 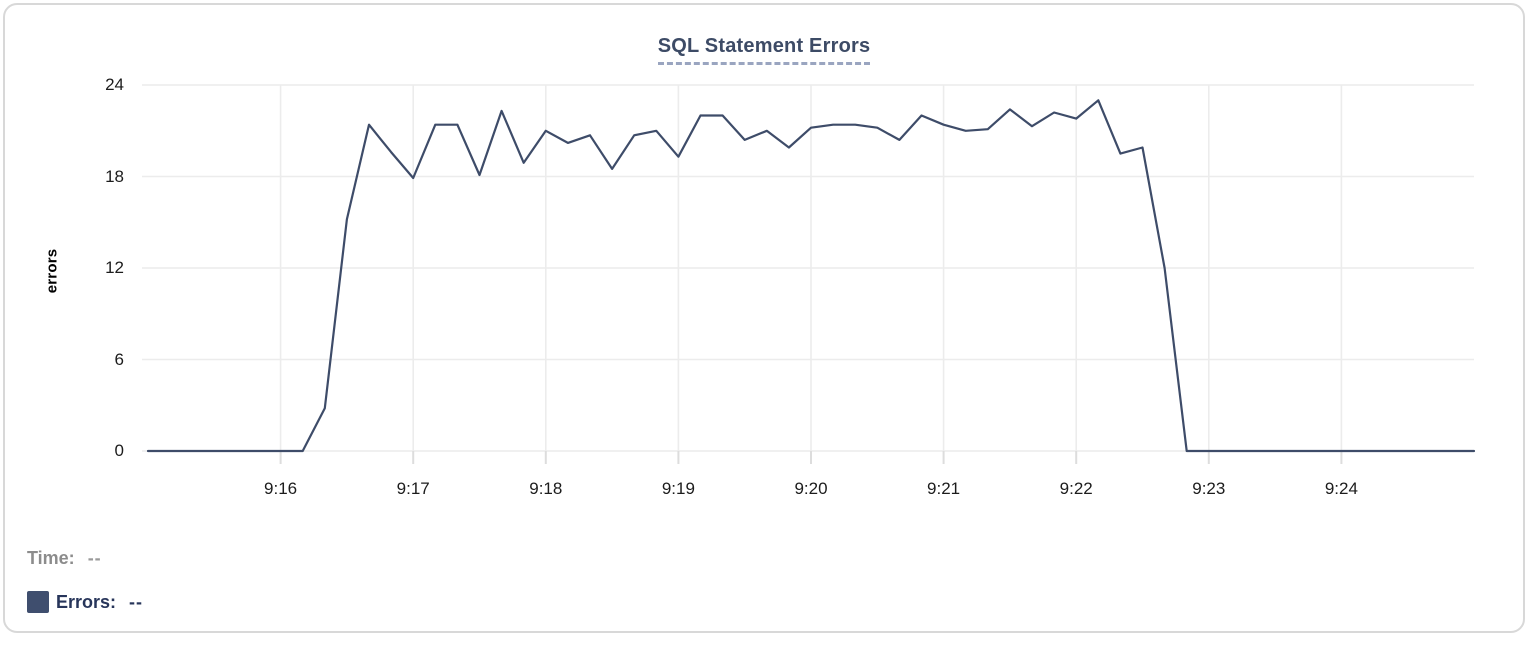 What do you see at coordinates (114, 176) in the screenshot?
I see `y-tick-label: 18` at bounding box center [114, 176].